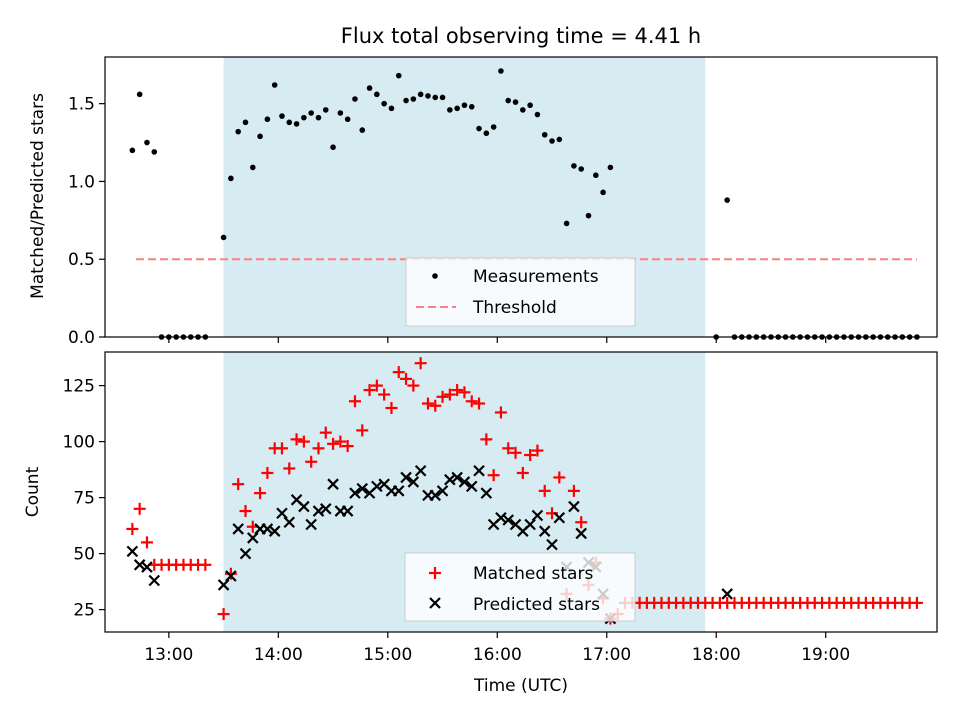 Image resolution: width=960 pixels, height=720 pixels. What do you see at coordinates (81, 182) in the screenshot?
I see `y-tick-label: 1.0` at bounding box center [81, 182].